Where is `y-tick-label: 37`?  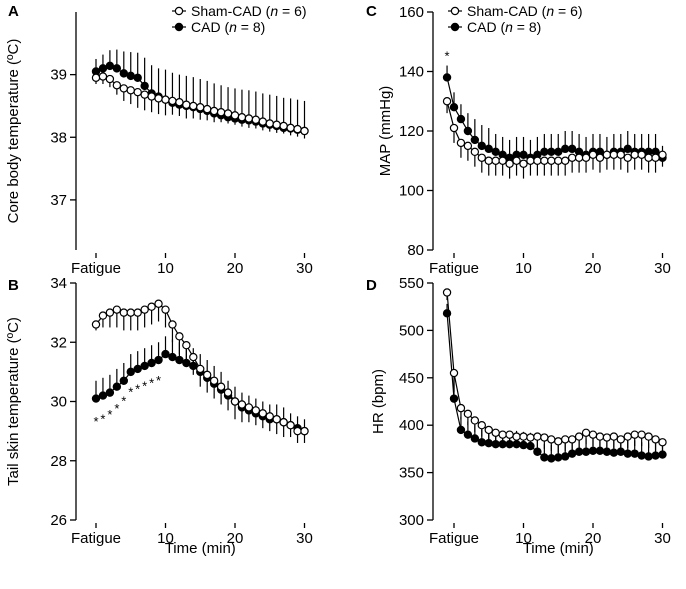 y-tick-label: 37 is located at coordinates (58, 200).